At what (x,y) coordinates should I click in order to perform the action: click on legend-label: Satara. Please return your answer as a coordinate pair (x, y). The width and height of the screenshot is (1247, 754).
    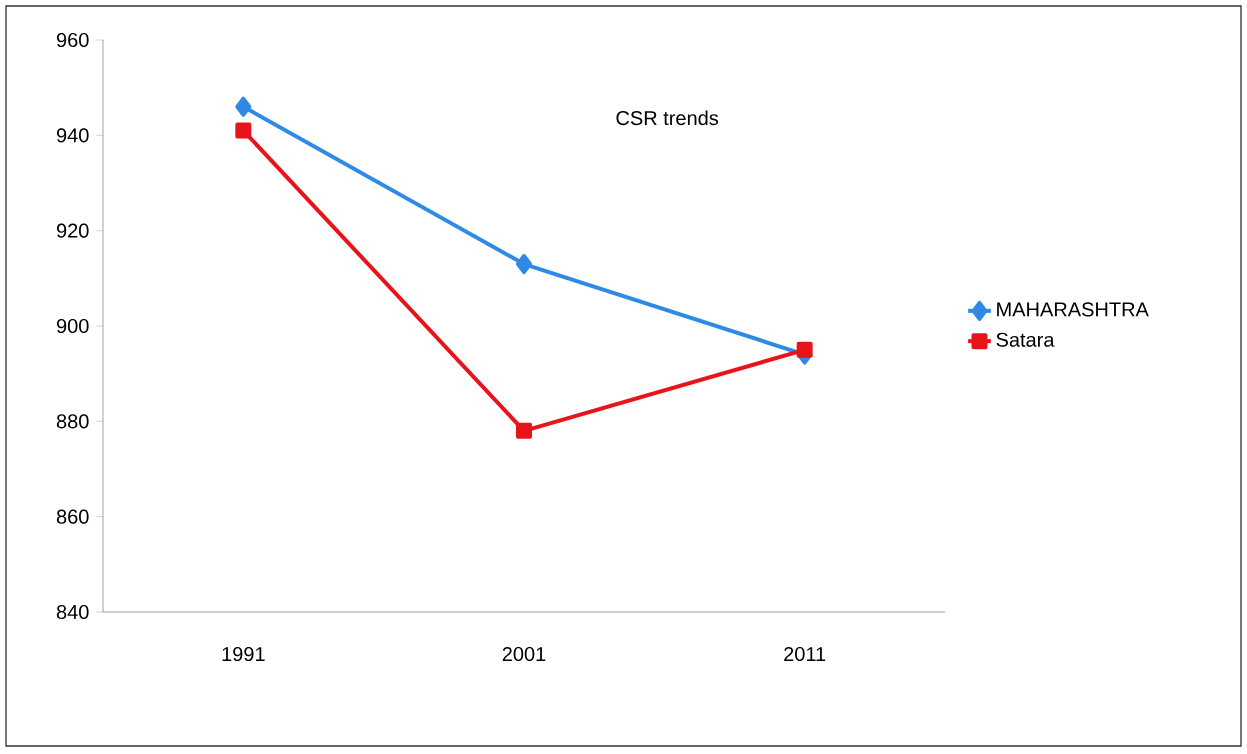
    Looking at the image, I should click on (1025, 339).